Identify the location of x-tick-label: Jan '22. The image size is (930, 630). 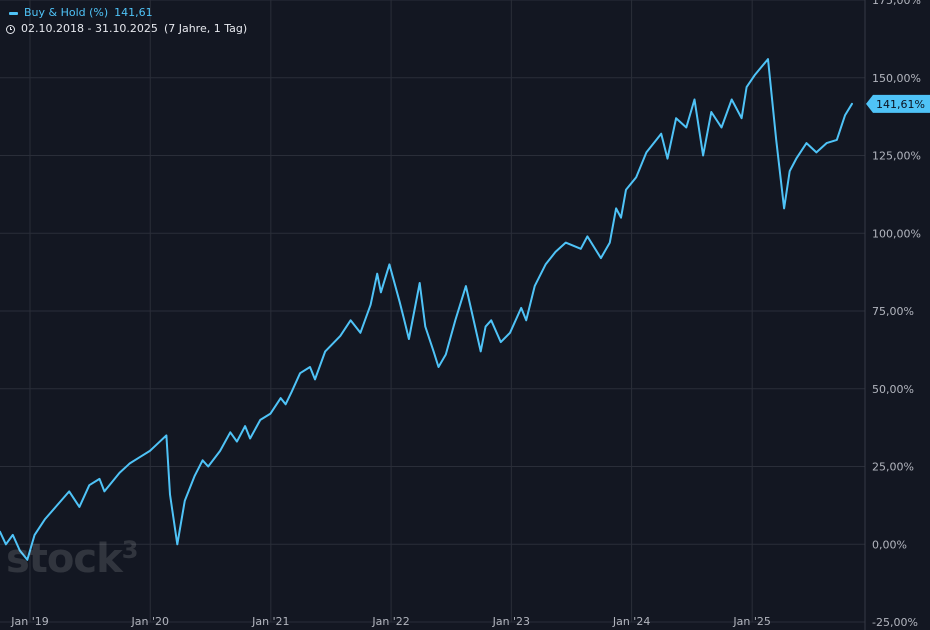
(390, 621).